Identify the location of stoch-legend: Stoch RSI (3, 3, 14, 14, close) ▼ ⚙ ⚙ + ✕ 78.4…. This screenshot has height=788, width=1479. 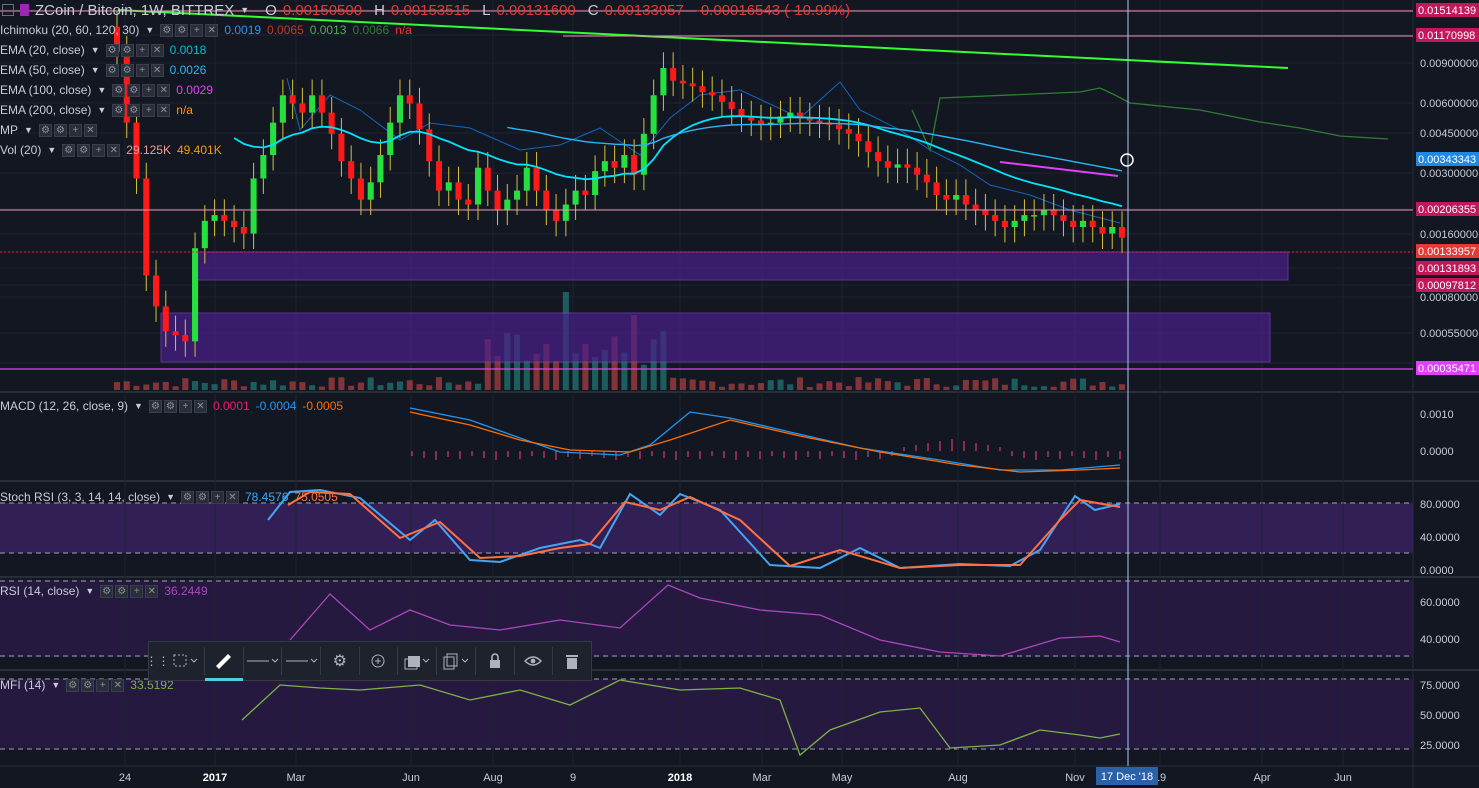
(169, 497).